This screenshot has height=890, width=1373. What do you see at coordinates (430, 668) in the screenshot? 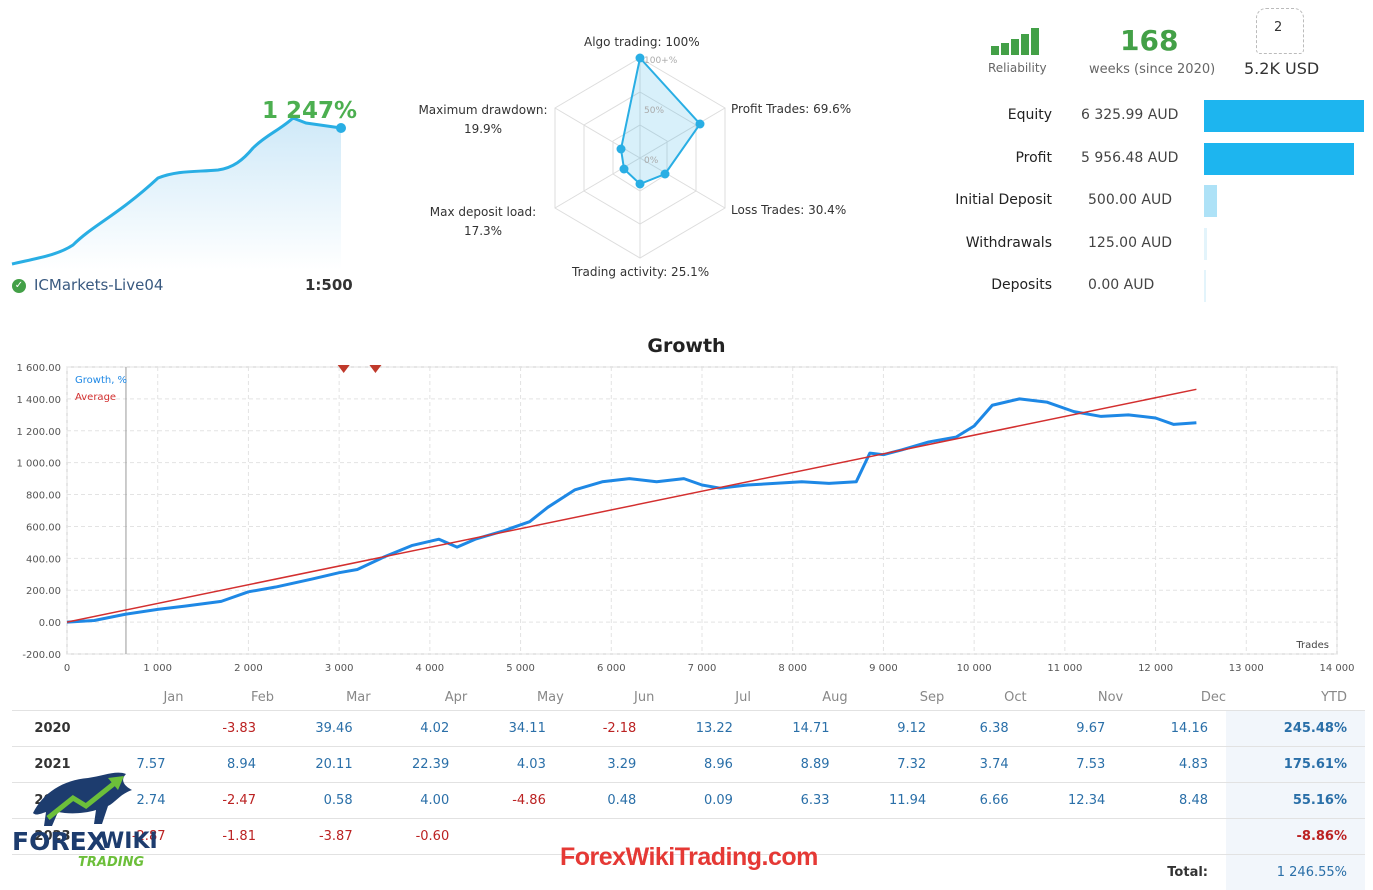
I see `x-tick-label: 4 000` at bounding box center [430, 668].